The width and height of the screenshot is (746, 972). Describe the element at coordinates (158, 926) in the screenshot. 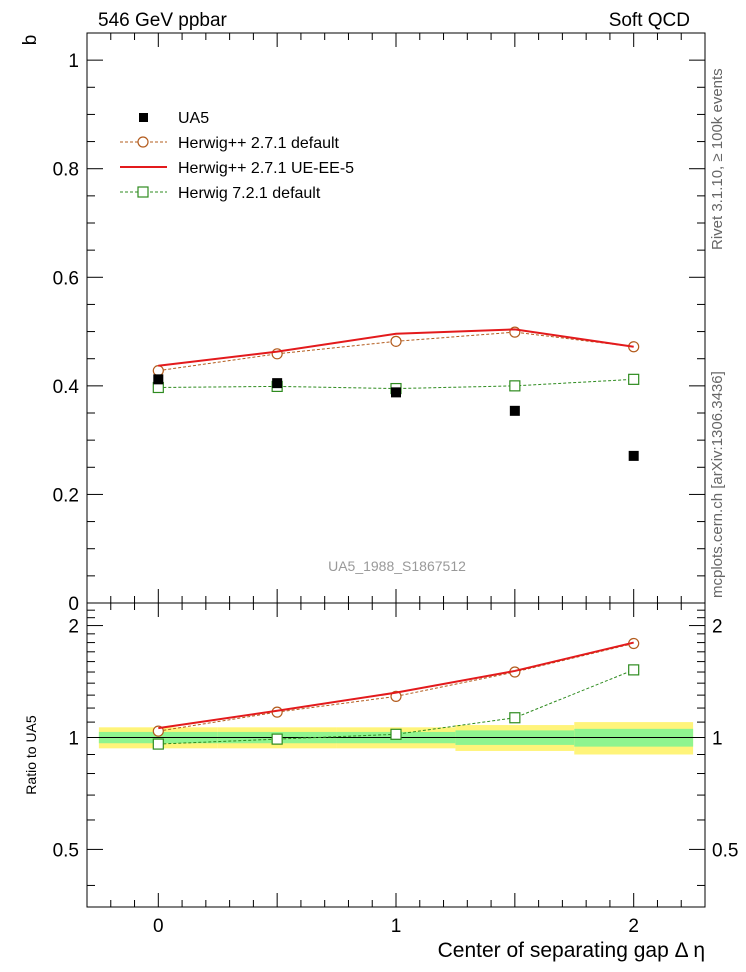

I see `x-tick-label: 0` at that location.